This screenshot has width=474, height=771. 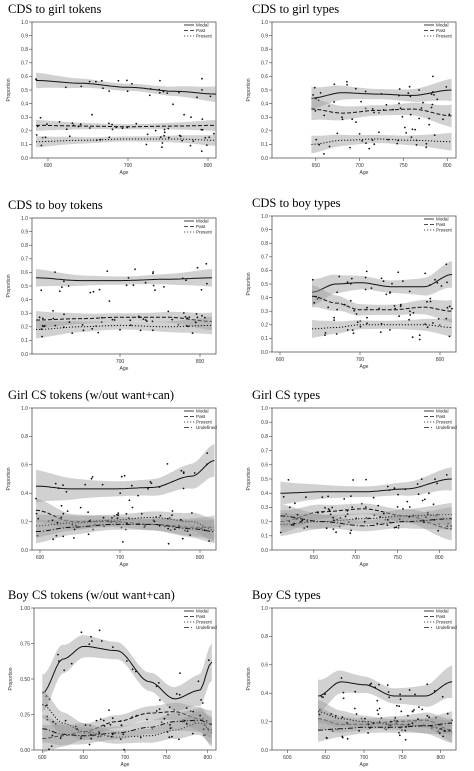 I want to click on y-tick-label: 0.3, so click(x=264, y=312).